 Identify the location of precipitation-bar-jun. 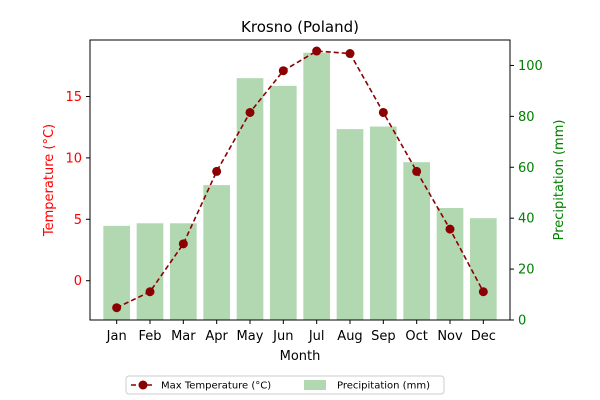
(283, 203).